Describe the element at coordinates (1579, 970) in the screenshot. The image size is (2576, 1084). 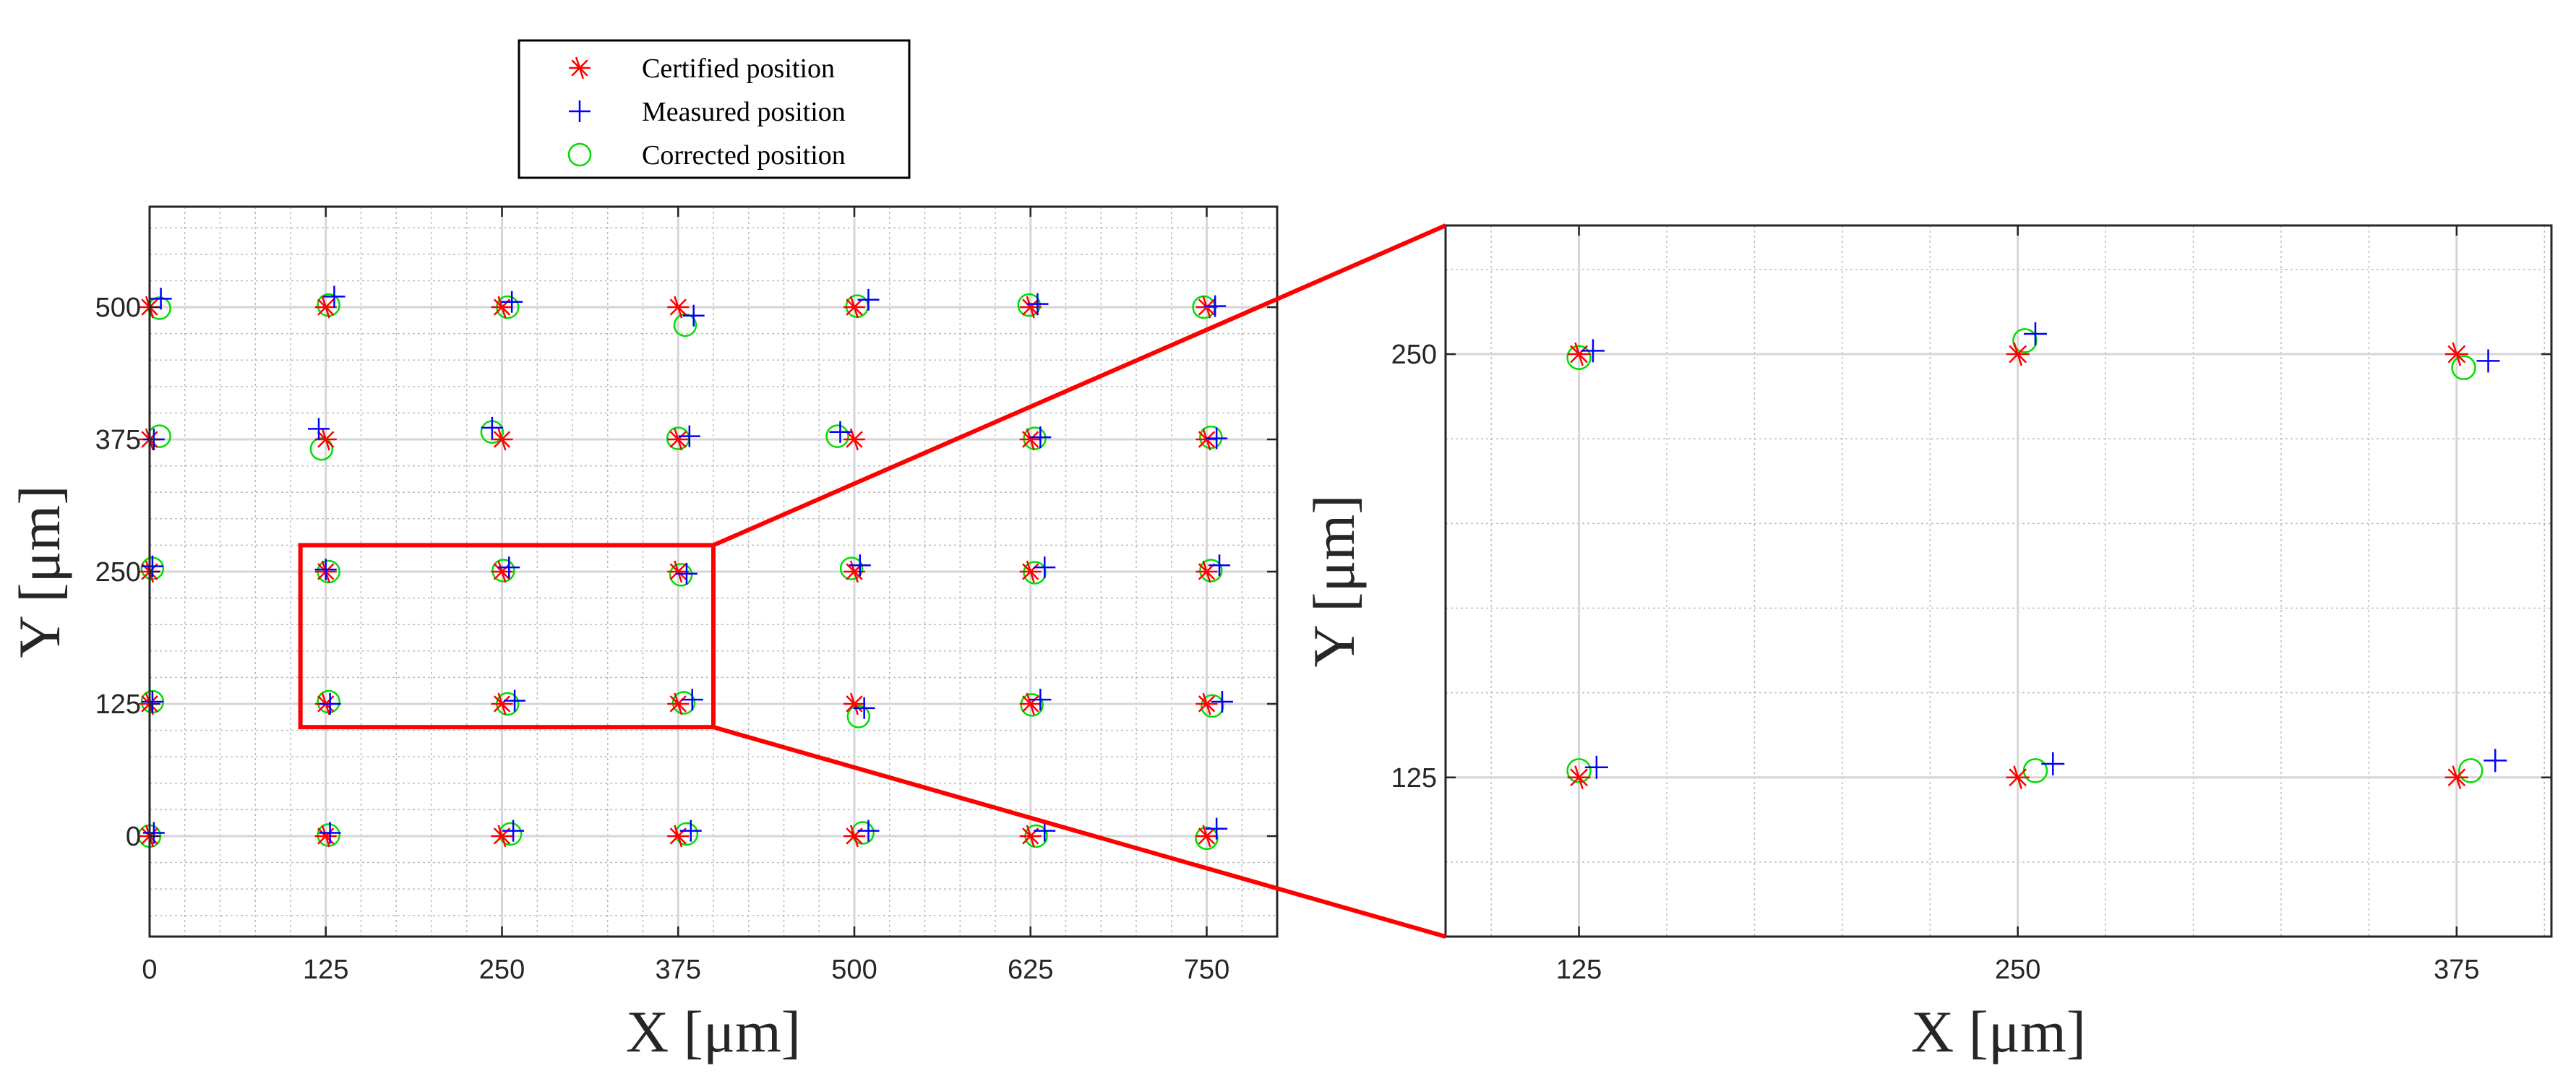
I see `zoom-x-tick-label: 125` at that location.